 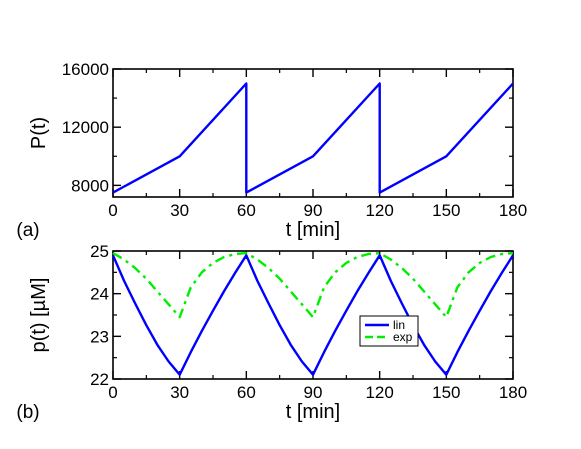 What do you see at coordinates (313, 285) in the screenshot?
I see `series-line-exp` at bounding box center [313, 285].